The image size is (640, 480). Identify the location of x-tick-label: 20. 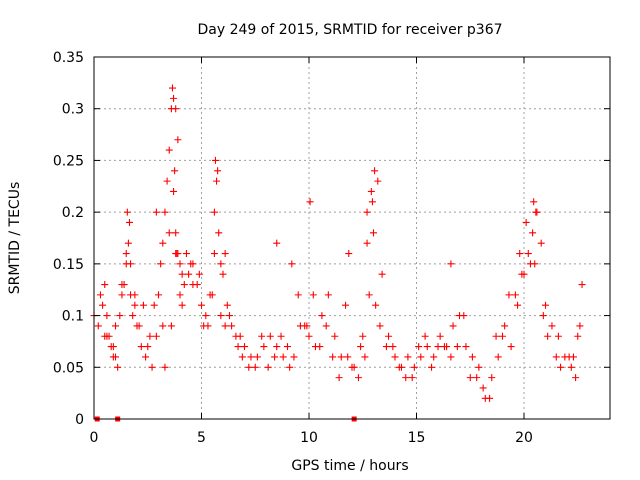
(524, 438).